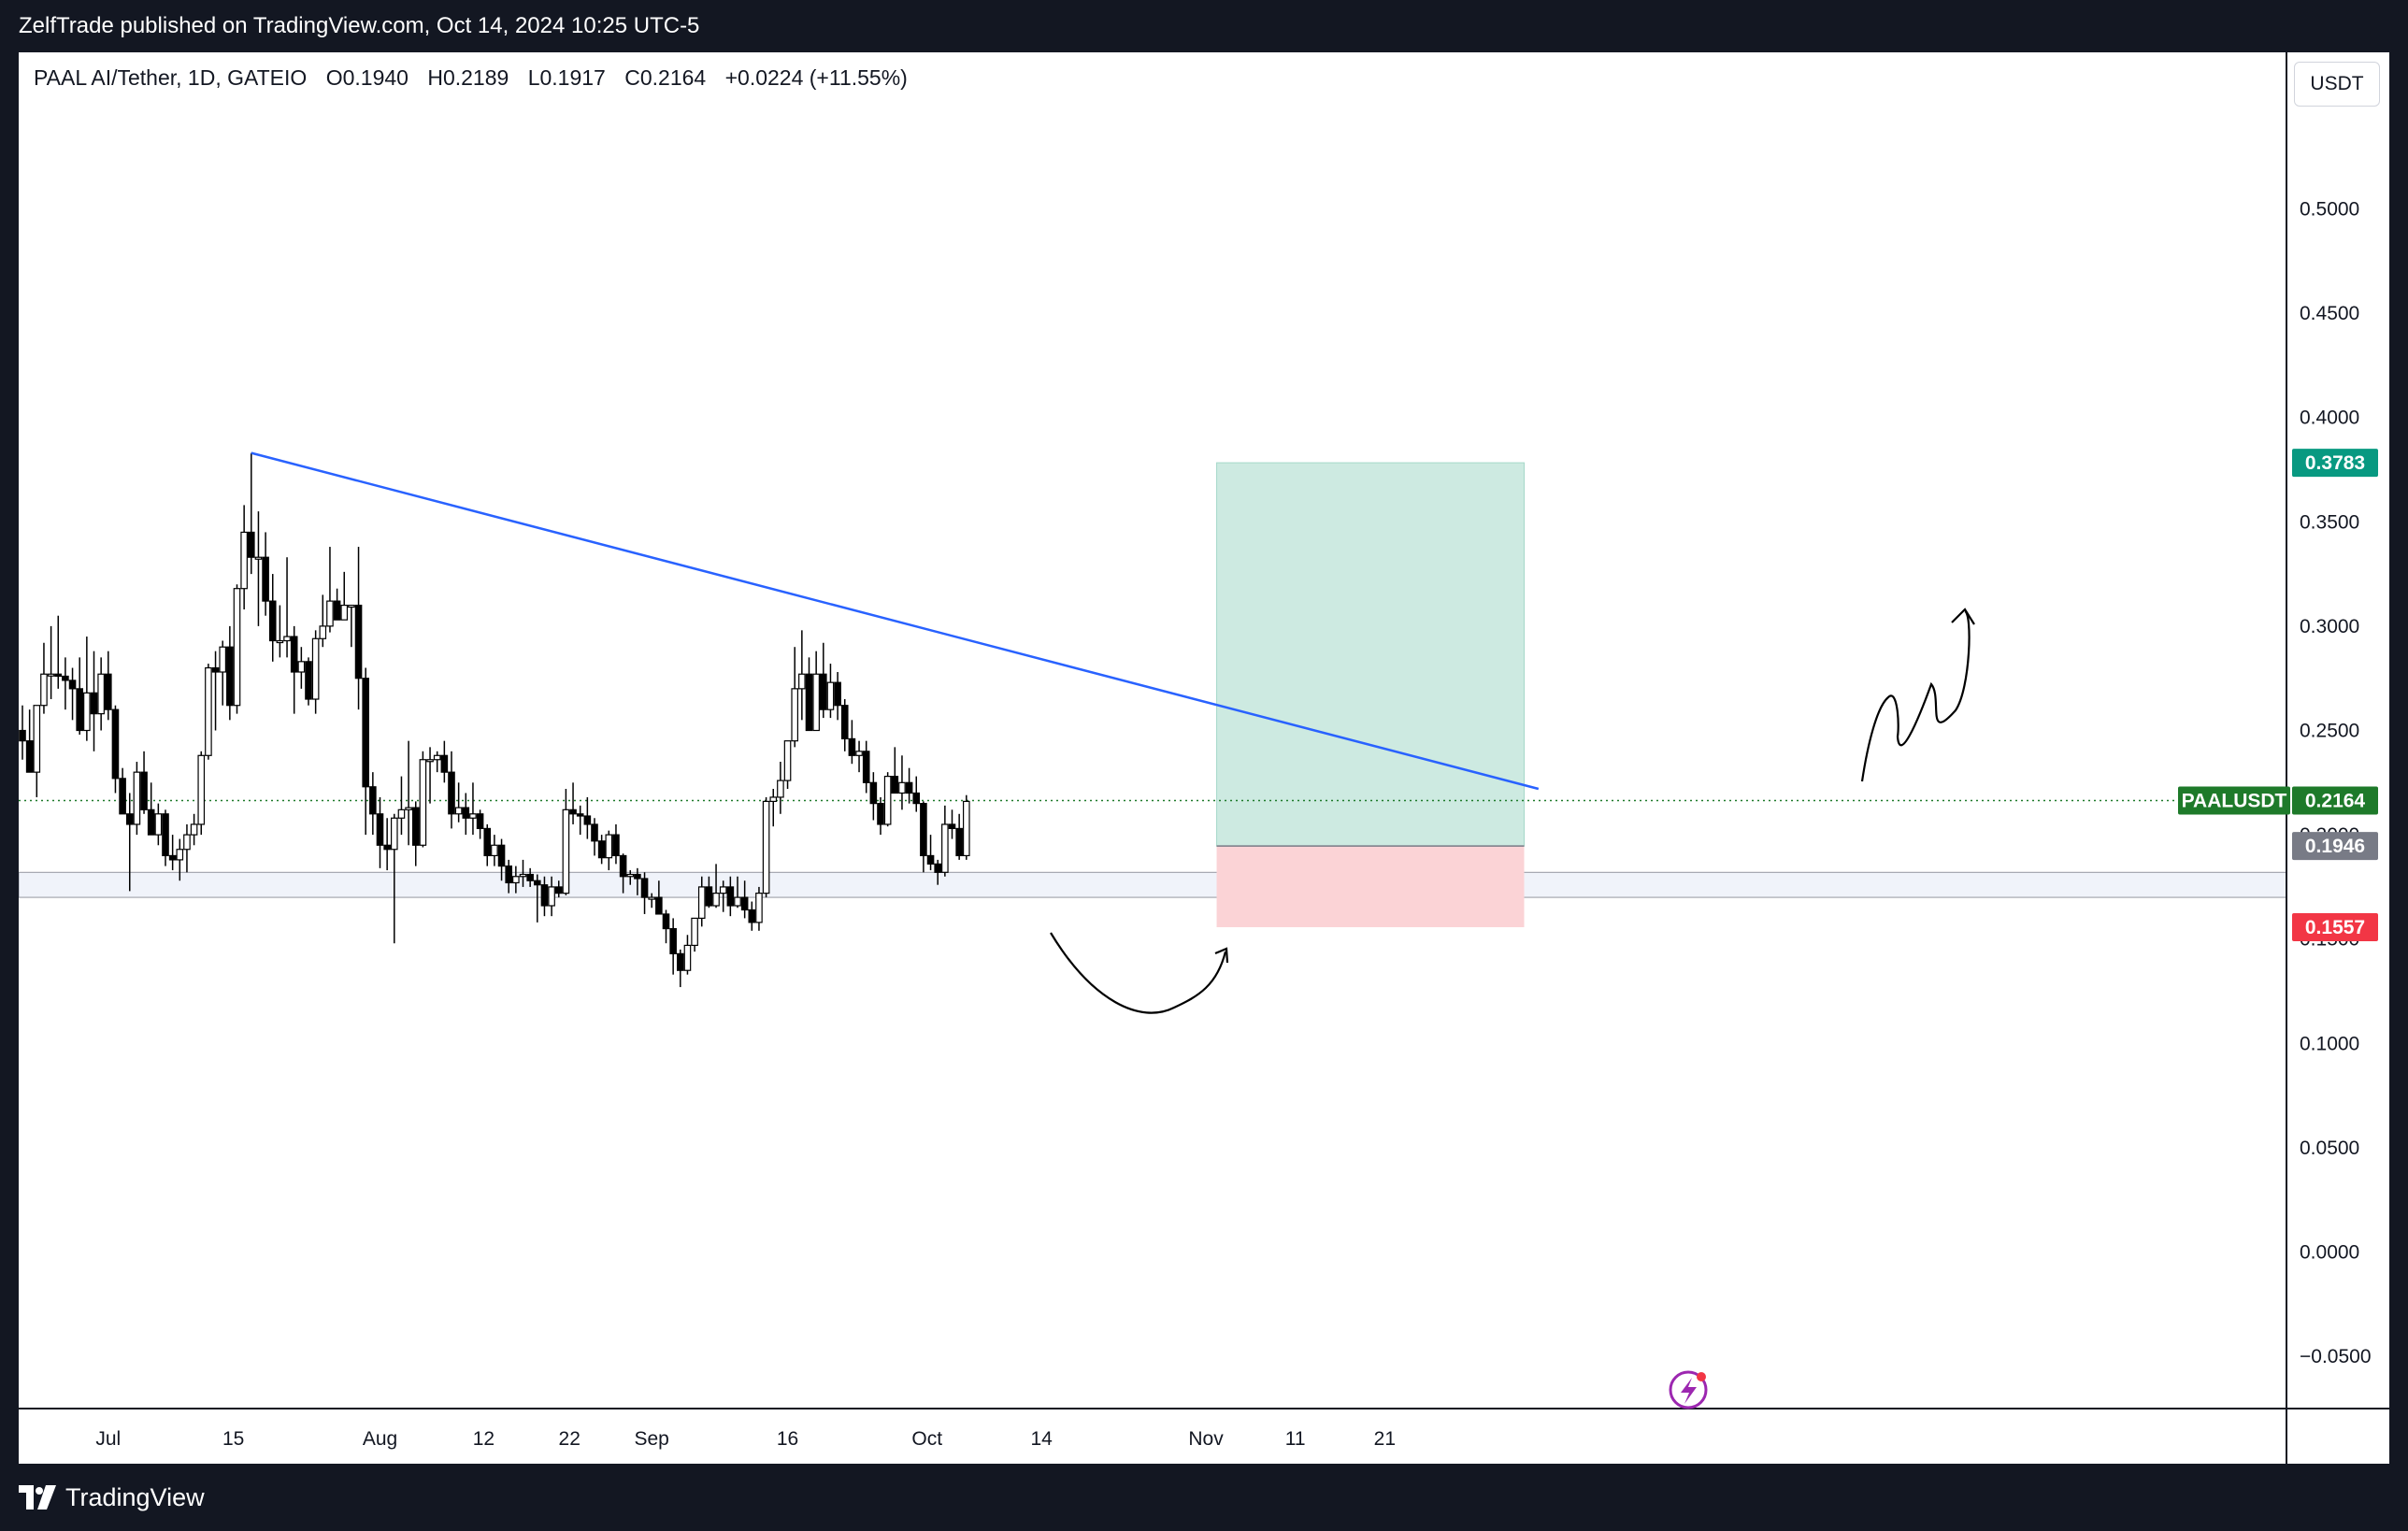  What do you see at coordinates (1138, 973) in the screenshot?
I see `cup-curve-drawing` at bounding box center [1138, 973].